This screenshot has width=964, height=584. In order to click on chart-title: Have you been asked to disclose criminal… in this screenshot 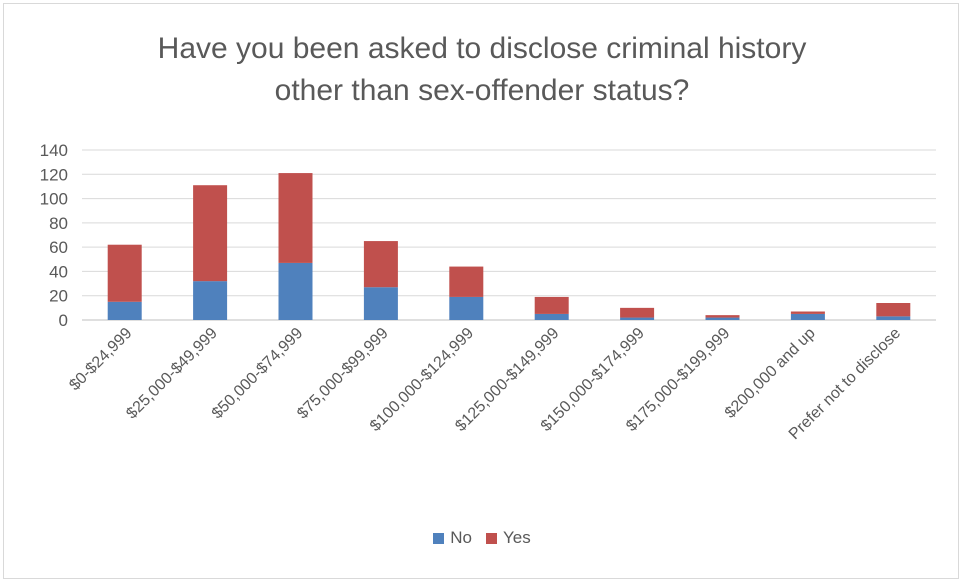, I will do `click(482, 70)`.